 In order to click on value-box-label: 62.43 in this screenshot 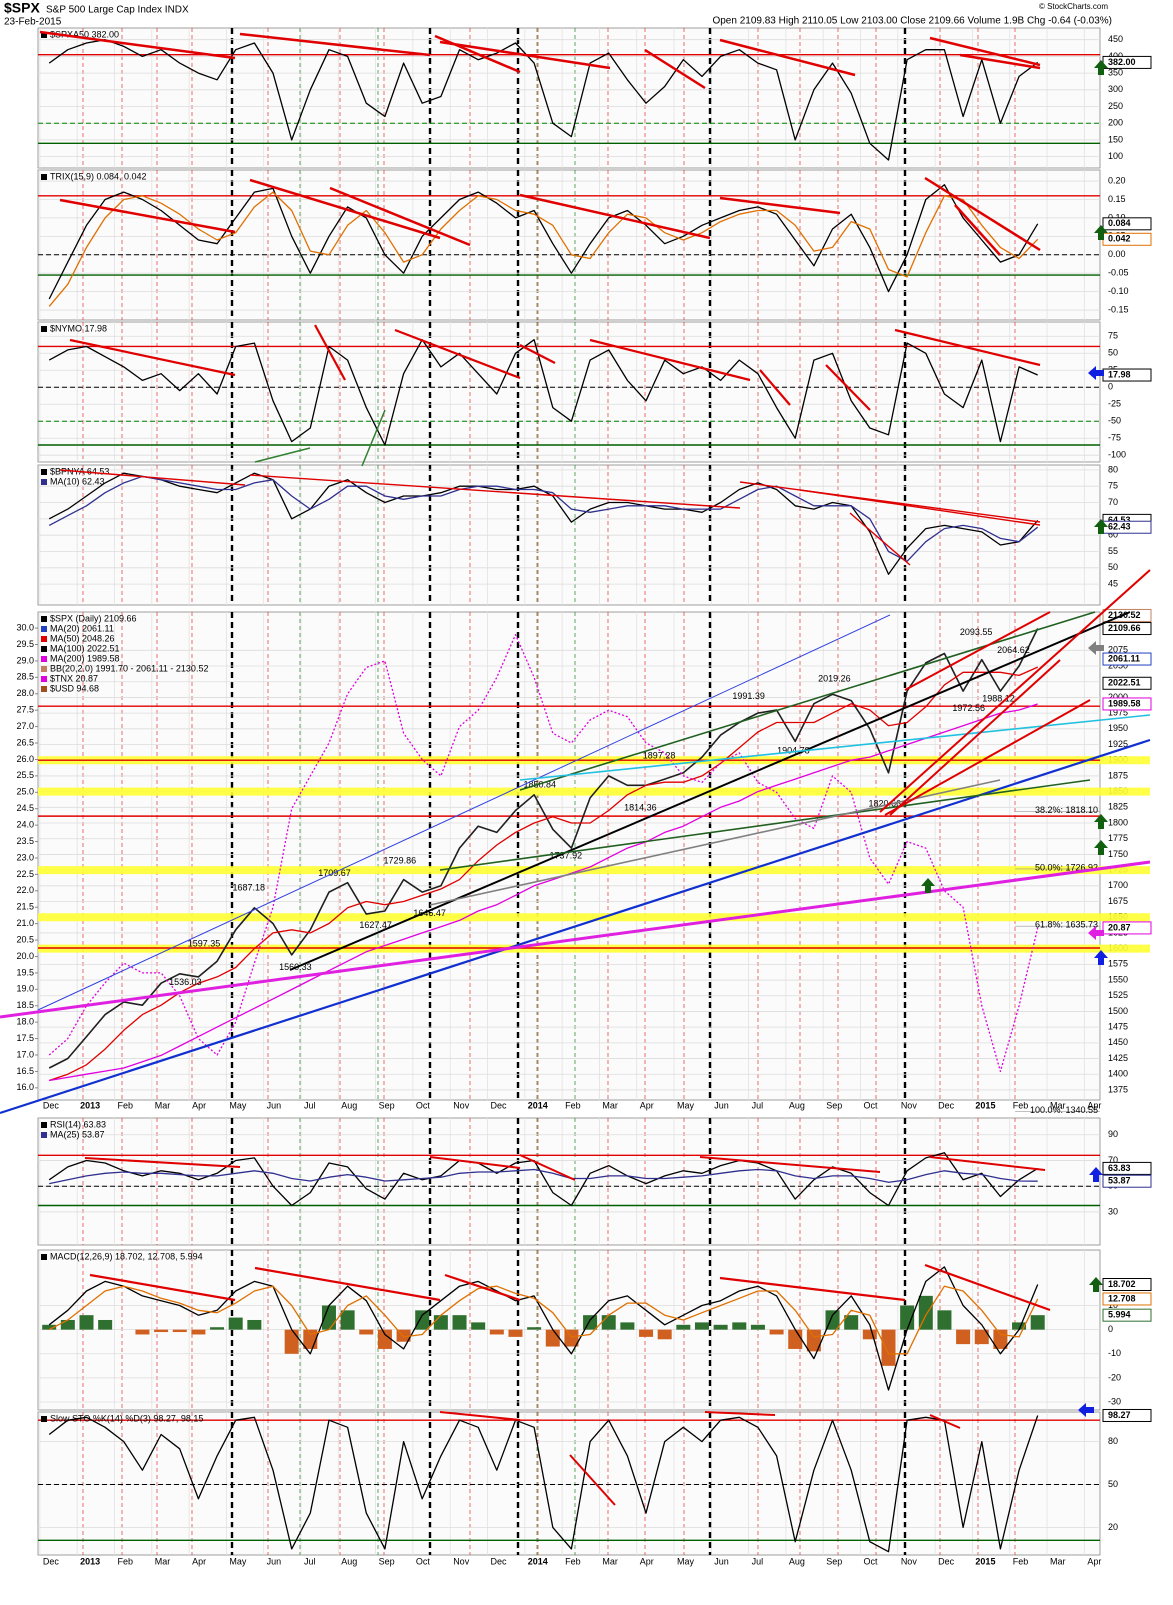, I will do `click(1119, 527)`.